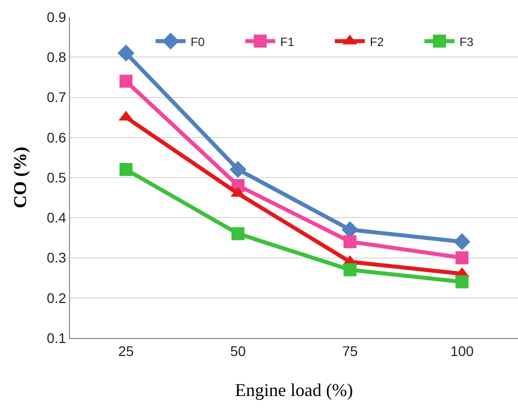 This screenshot has height=420, width=518. What do you see at coordinates (466, 41) in the screenshot?
I see `legend-label: F3` at bounding box center [466, 41].